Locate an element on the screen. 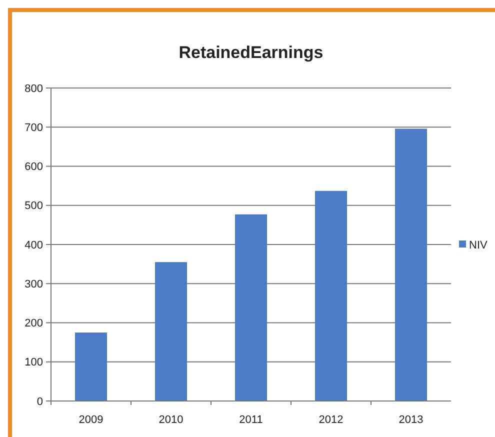 Image resolution: width=495 pixels, height=437 pixels. y-tick-label: 800 is located at coordinates (33, 88).